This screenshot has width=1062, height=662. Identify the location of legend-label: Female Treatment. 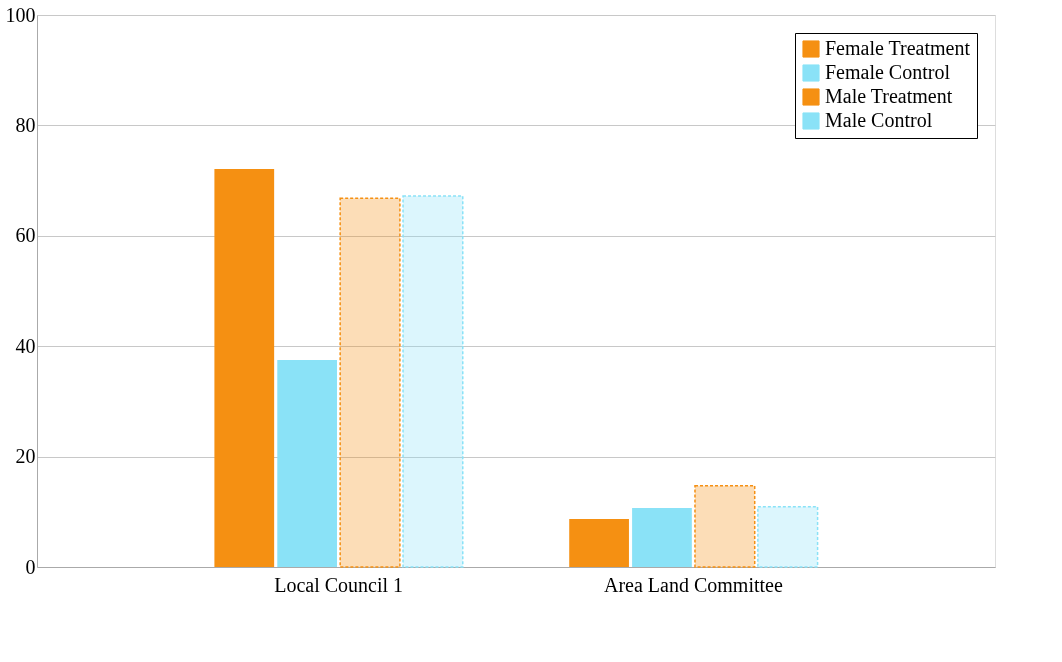
(898, 48).